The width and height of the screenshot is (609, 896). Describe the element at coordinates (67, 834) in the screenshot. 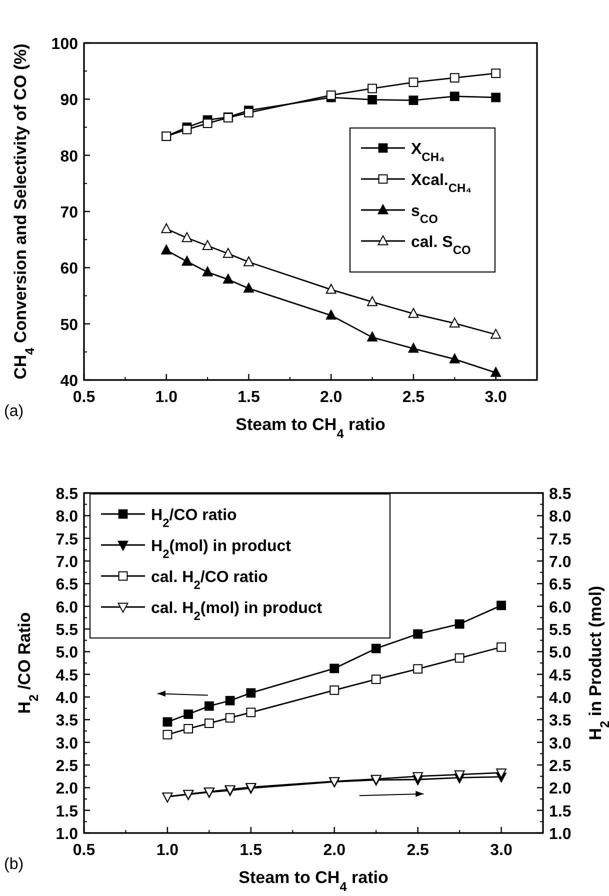

I see `y-tick-label: 1.0` at that location.